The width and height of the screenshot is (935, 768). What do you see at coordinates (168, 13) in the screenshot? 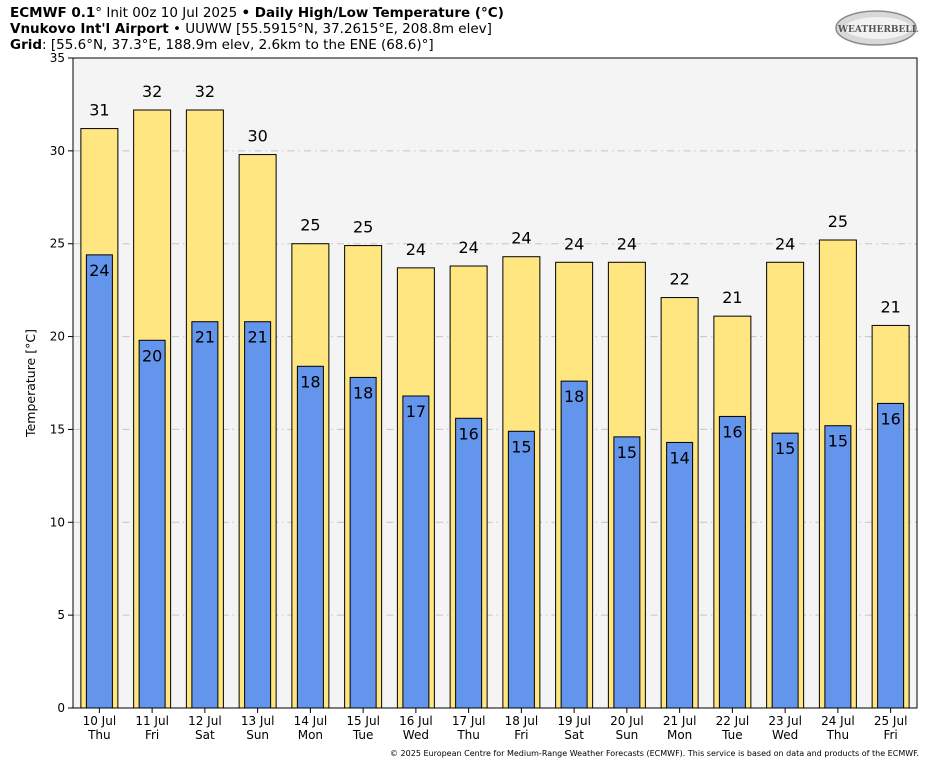
I see `init-time: ° Init 00z 10 Jul 2025` at bounding box center [168, 13].